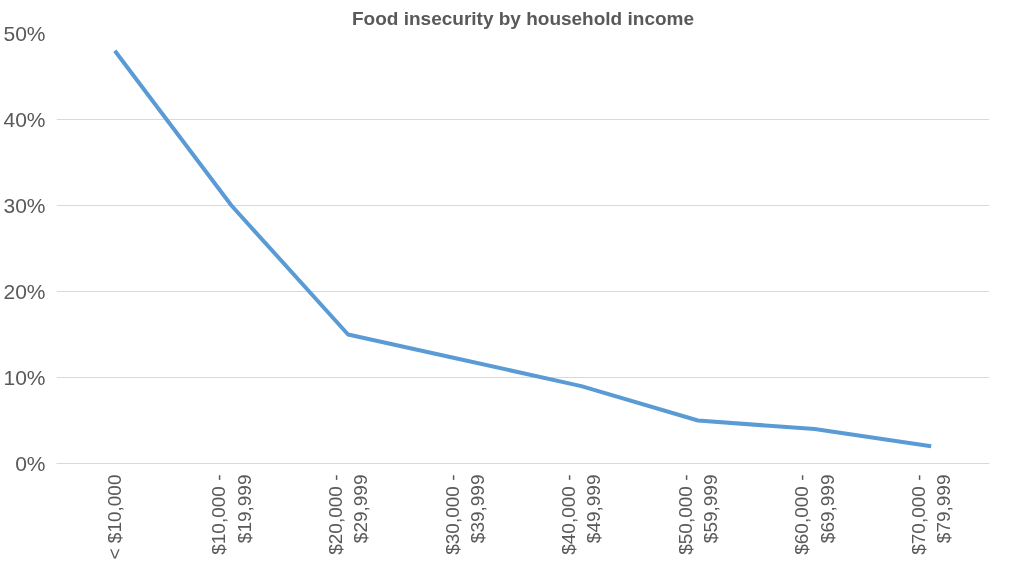  Describe the element at coordinates (24, 205) in the screenshot. I see `y-tick-label: 30%` at that location.